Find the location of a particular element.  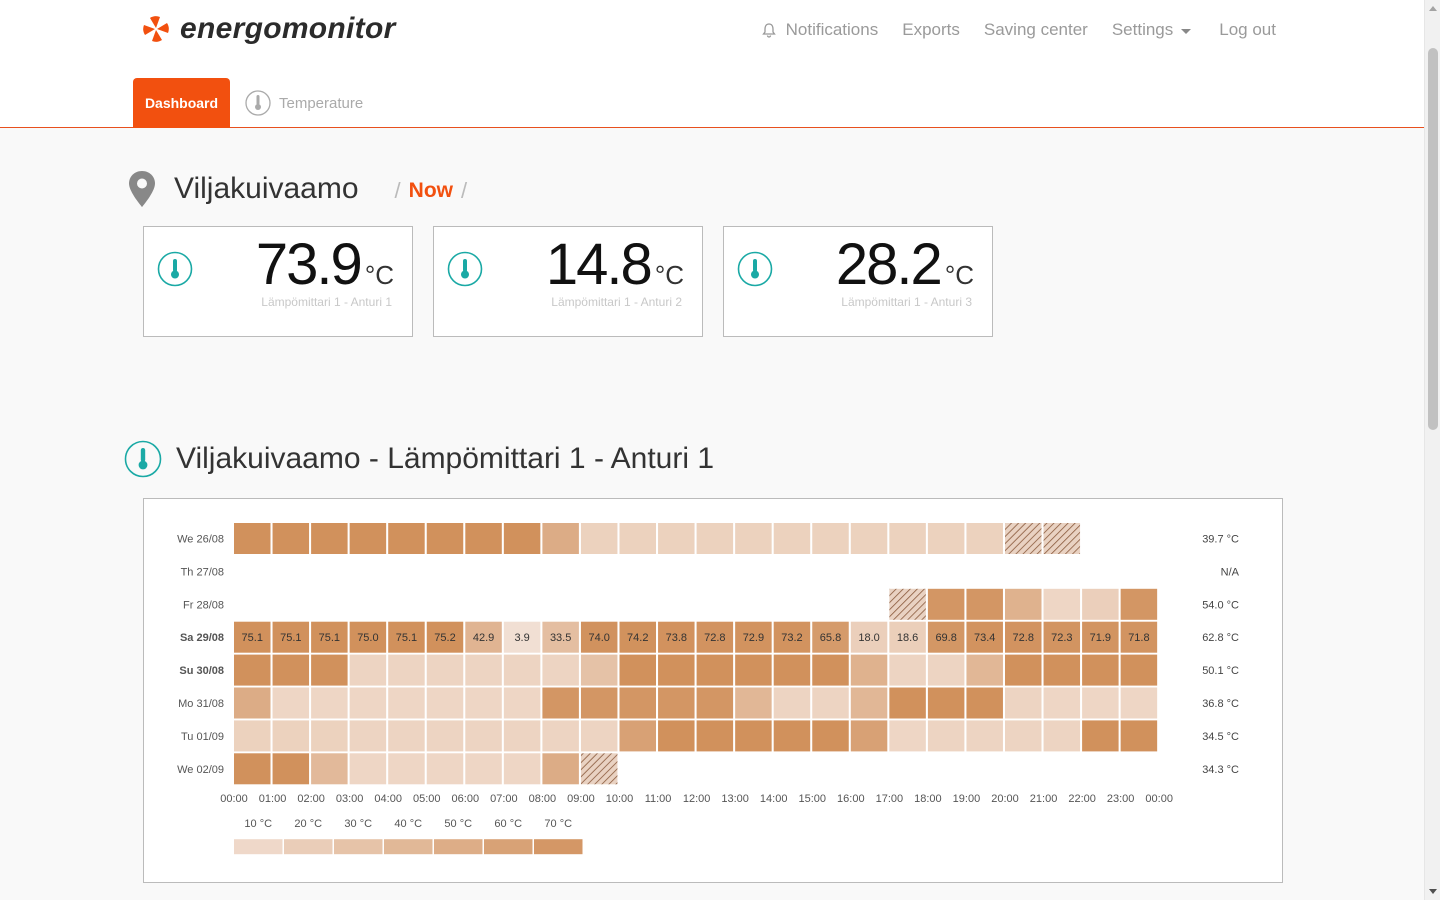

tab-temperature: Temperature is located at coordinates (304, 103).